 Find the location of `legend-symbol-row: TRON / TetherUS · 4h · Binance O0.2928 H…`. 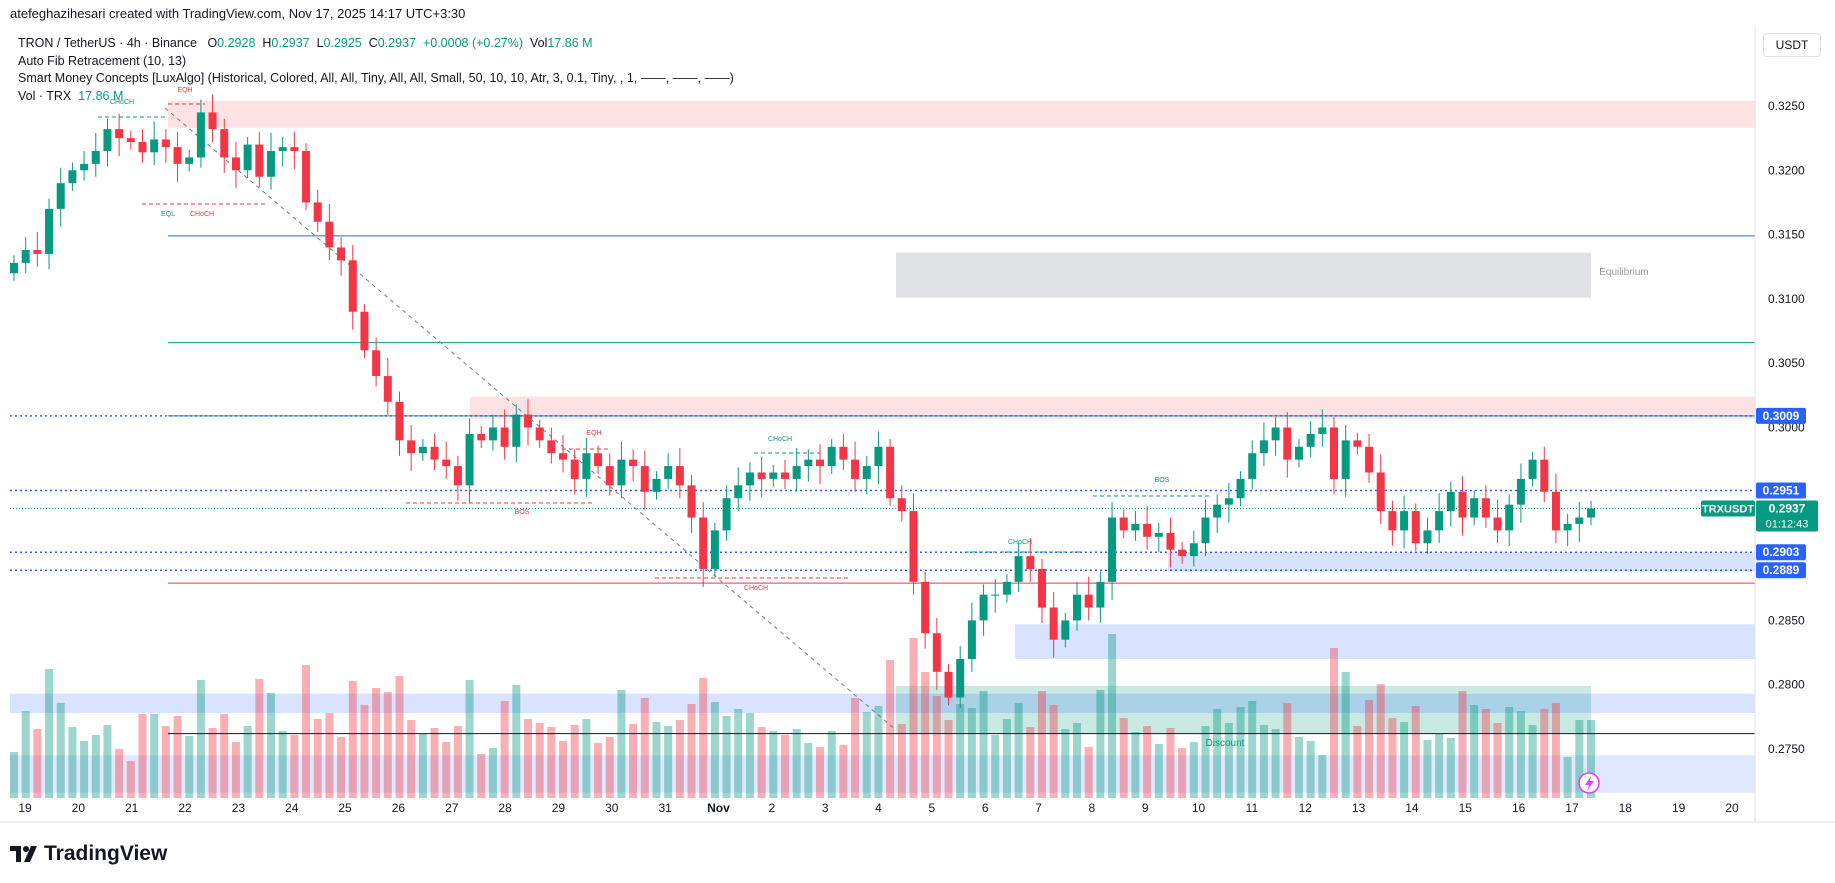

legend-symbol-row: TRON / TetherUS · 4h · Binance O0.2928 H… is located at coordinates (376, 44).